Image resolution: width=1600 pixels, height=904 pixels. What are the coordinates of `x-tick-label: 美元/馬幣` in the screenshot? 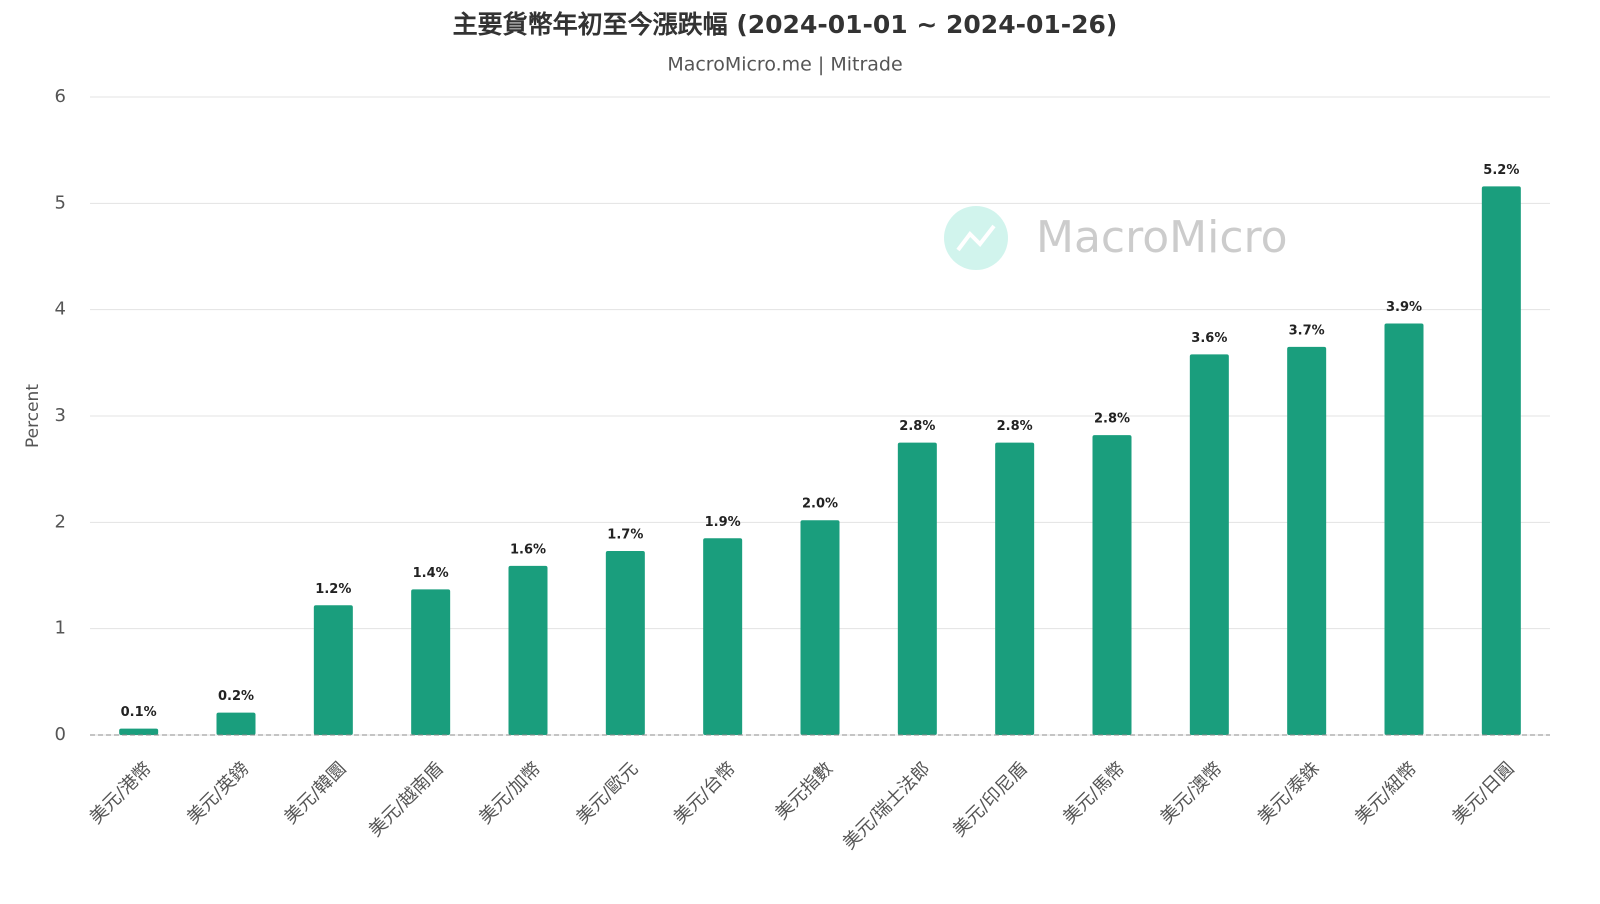 It's located at (1094, 793).